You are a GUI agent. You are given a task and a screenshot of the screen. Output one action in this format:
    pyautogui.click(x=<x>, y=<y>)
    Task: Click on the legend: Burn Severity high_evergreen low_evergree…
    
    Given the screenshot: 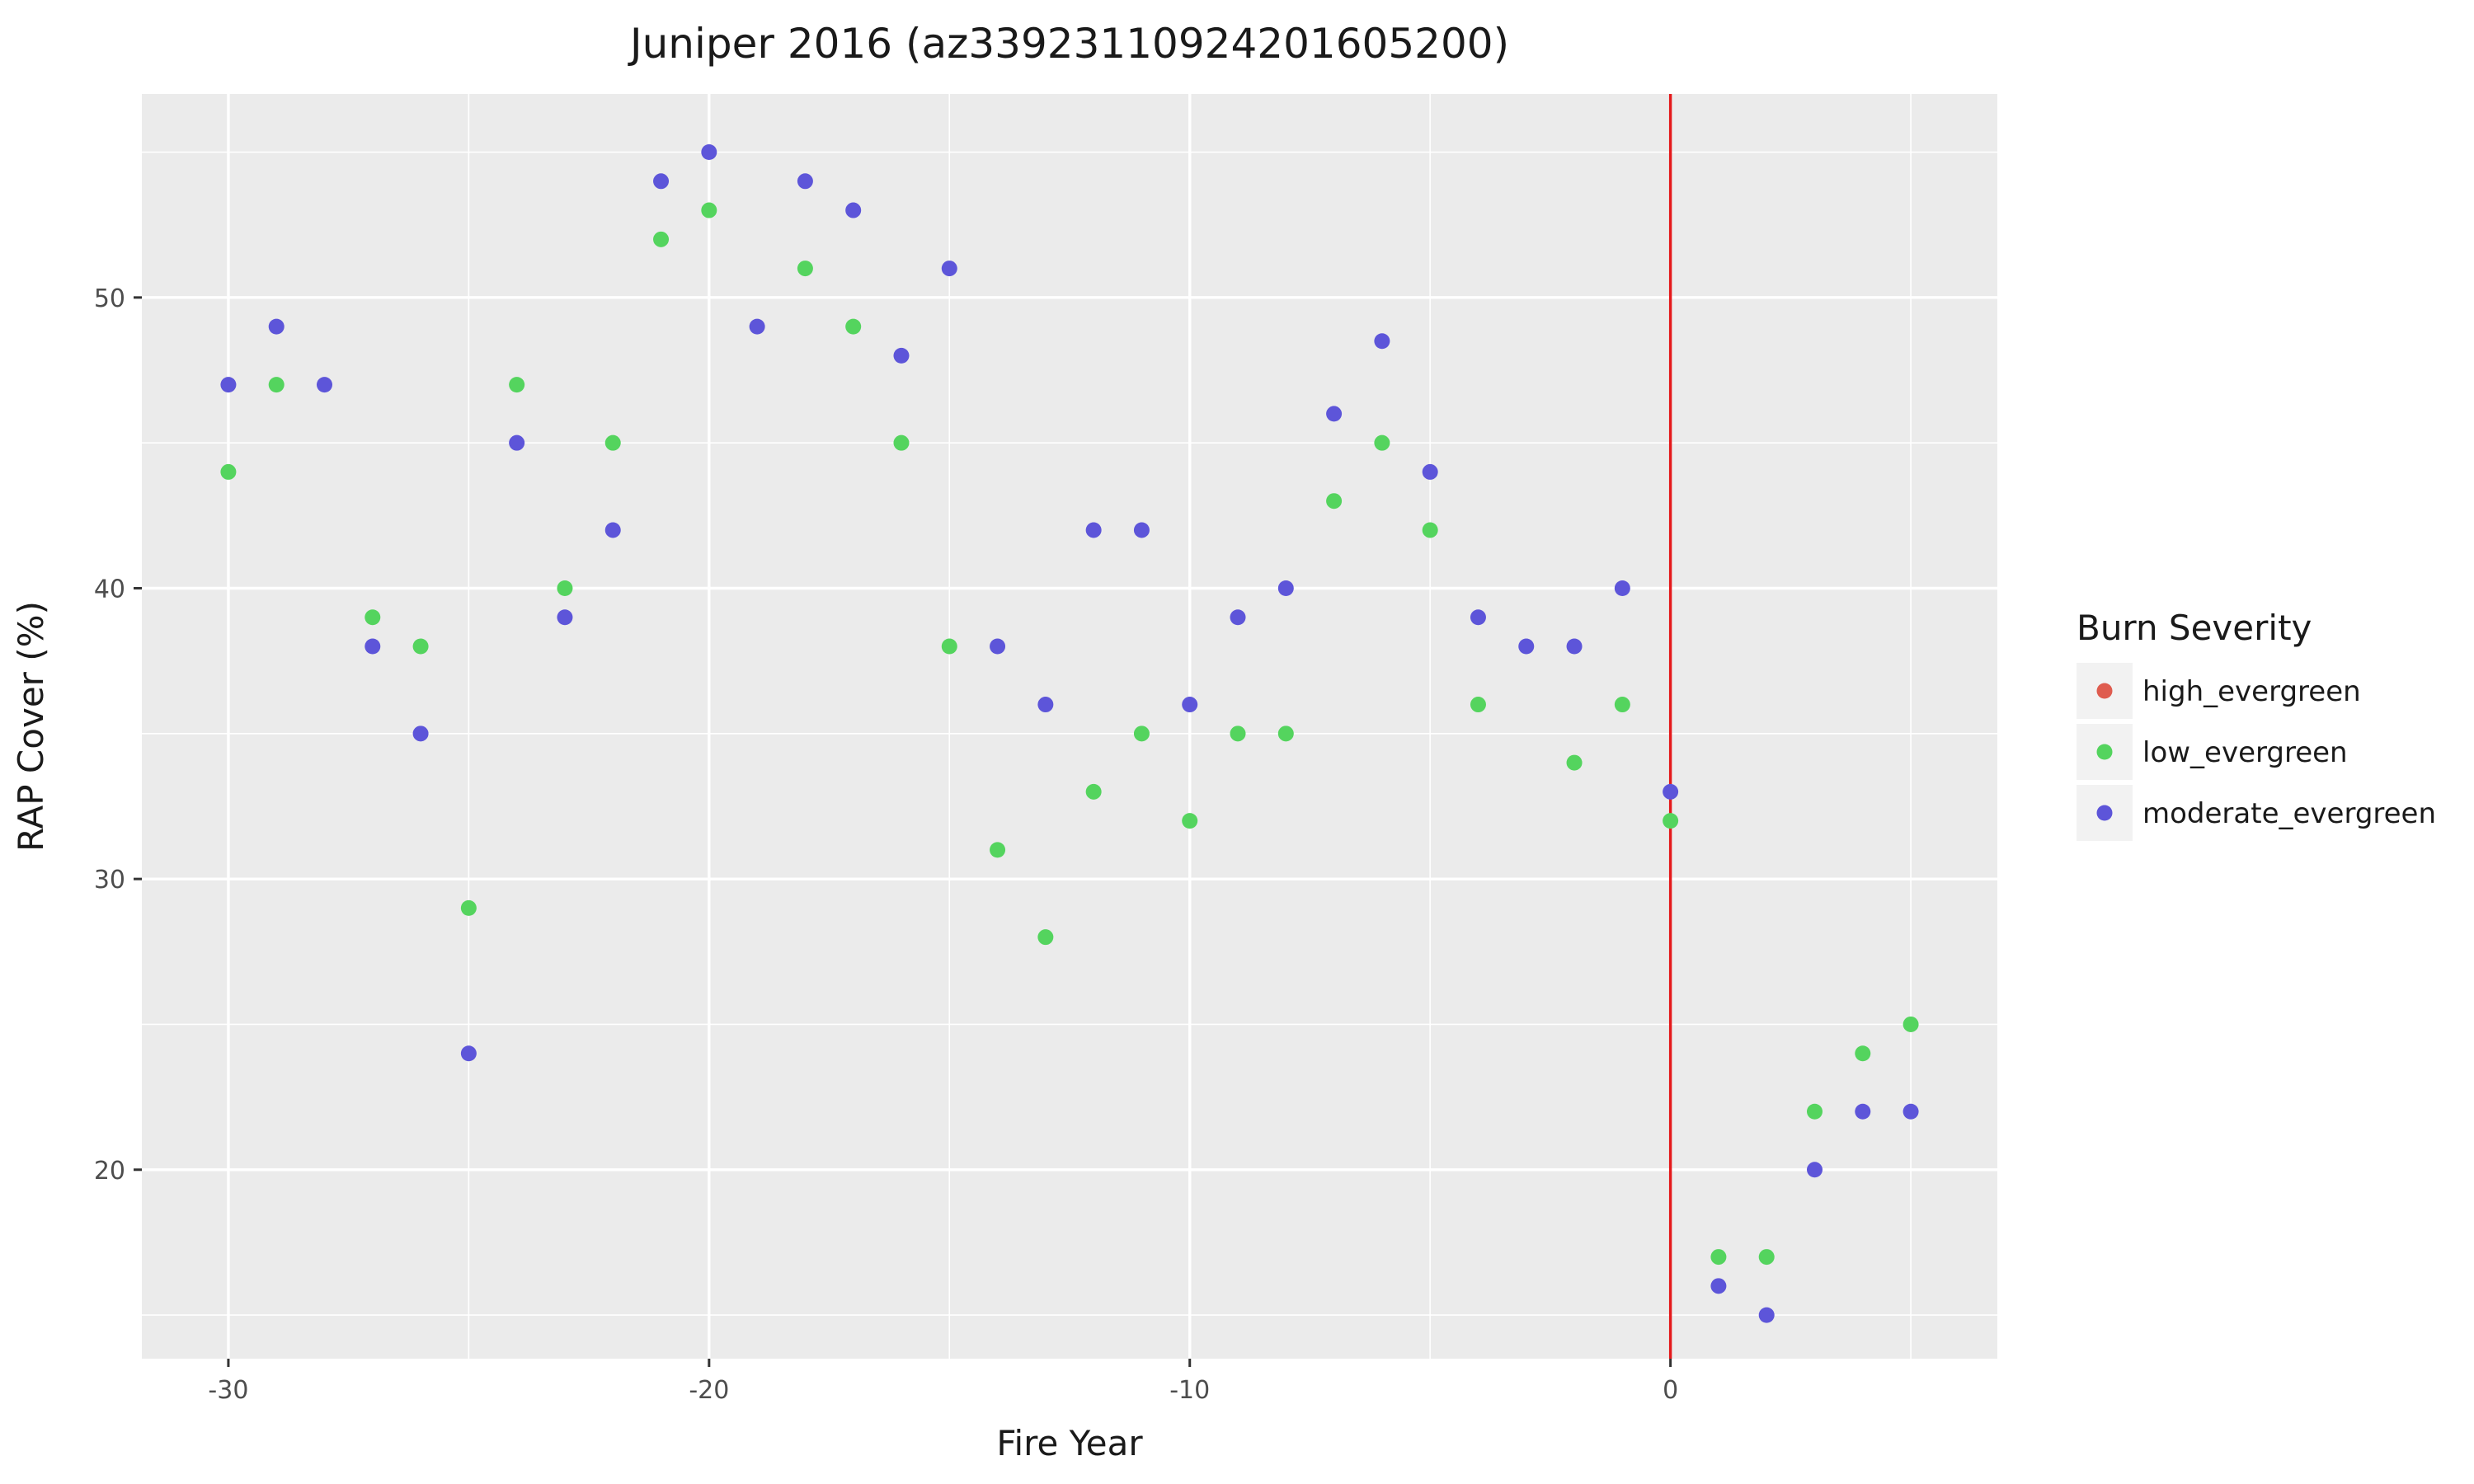 What is the action you would take?
    pyautogui.click(x=2256, y=724)
    